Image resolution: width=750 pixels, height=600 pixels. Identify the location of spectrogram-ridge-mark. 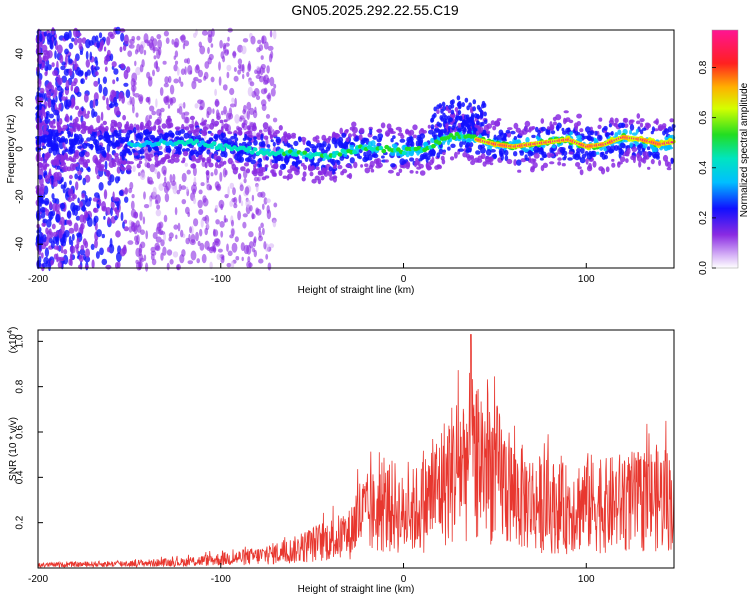
(457, 134).